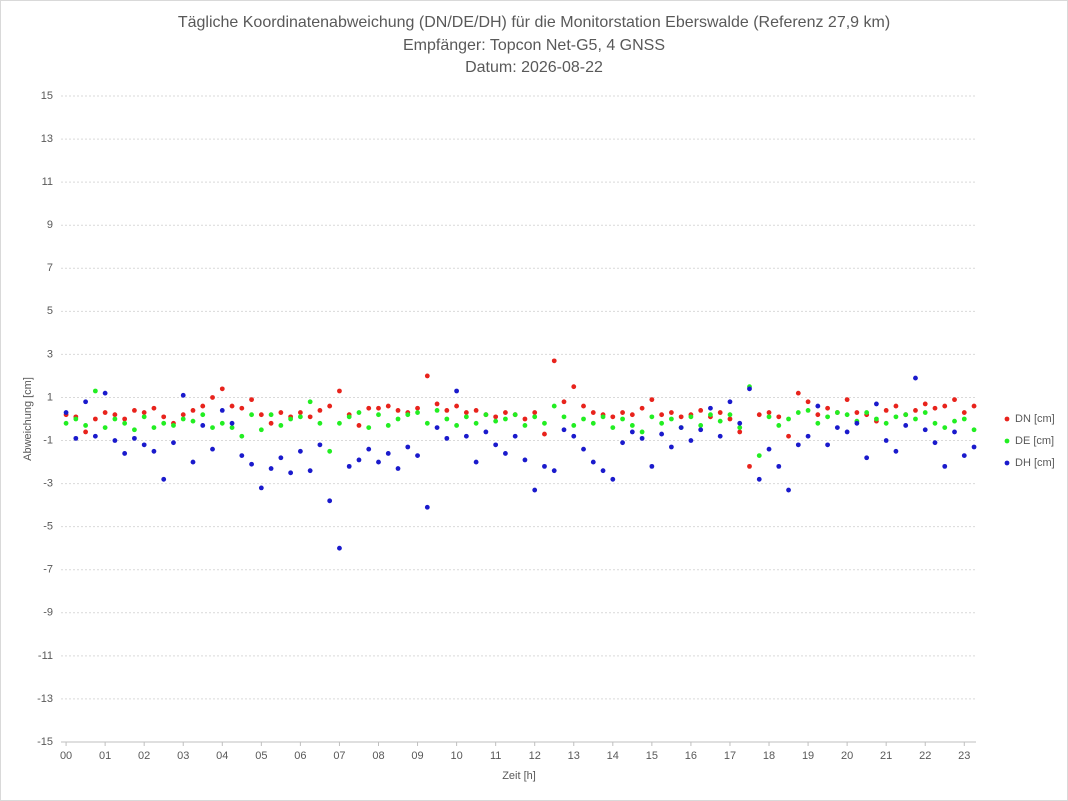  I want to click on x-tick-label: 01, so click(105, 756).